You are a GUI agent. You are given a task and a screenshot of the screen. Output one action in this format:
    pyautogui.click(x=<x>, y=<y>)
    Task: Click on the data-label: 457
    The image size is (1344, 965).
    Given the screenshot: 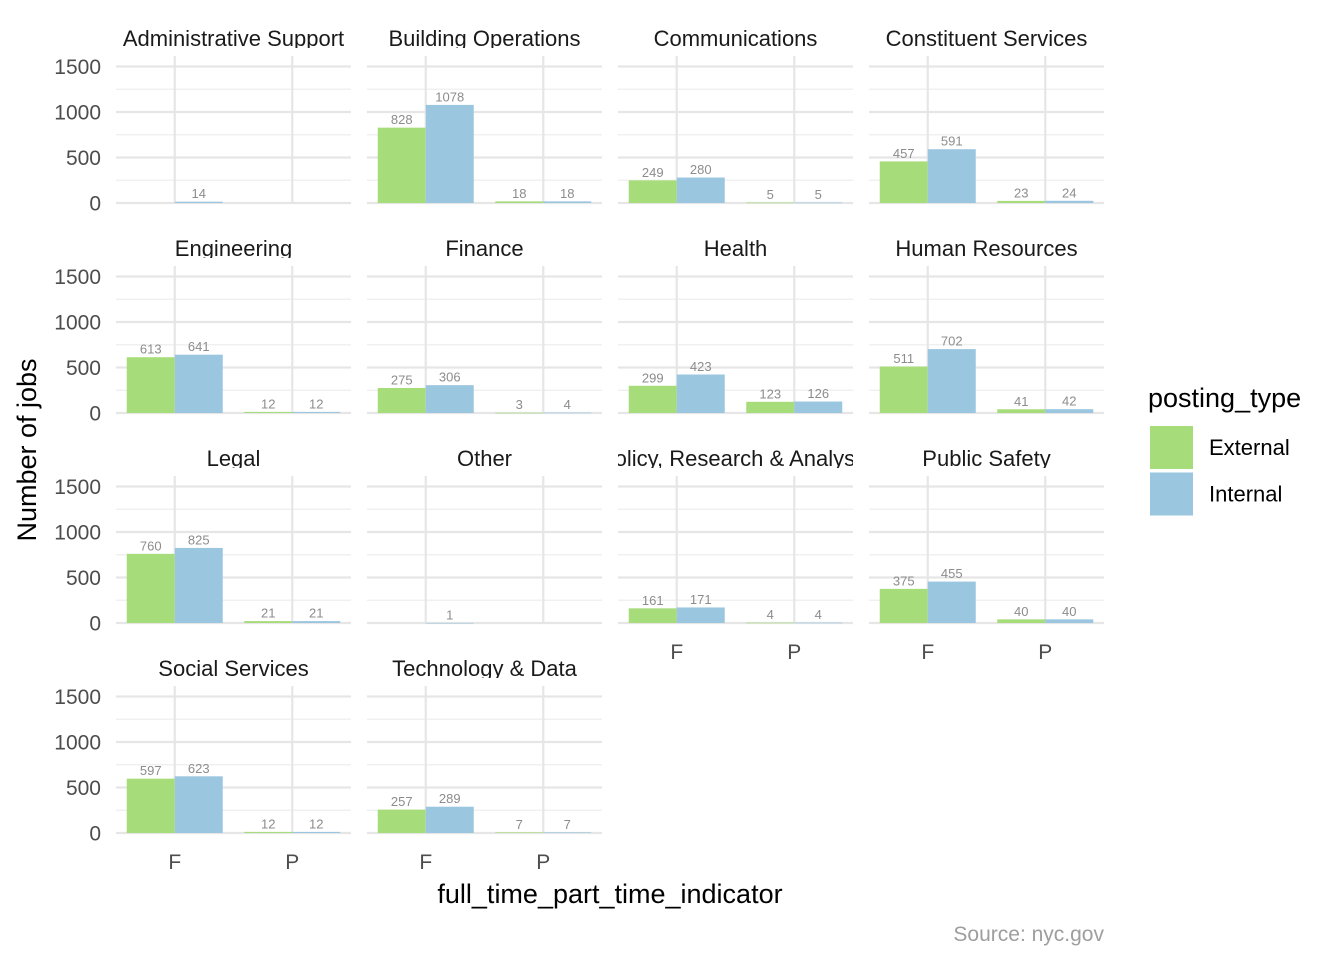 What is the action you would take?
    pyautogui.click(x=904, y=153)
    